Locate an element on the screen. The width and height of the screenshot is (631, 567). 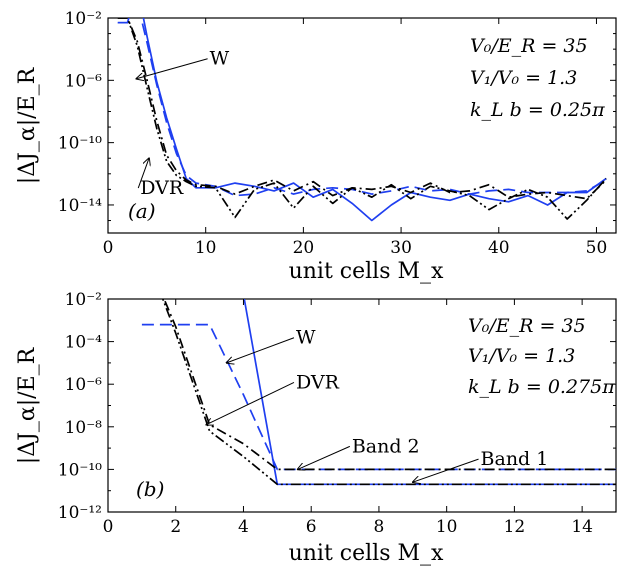
panel-b-y-tick-label: 10⁻¹² is located at coordinates (80, 513).